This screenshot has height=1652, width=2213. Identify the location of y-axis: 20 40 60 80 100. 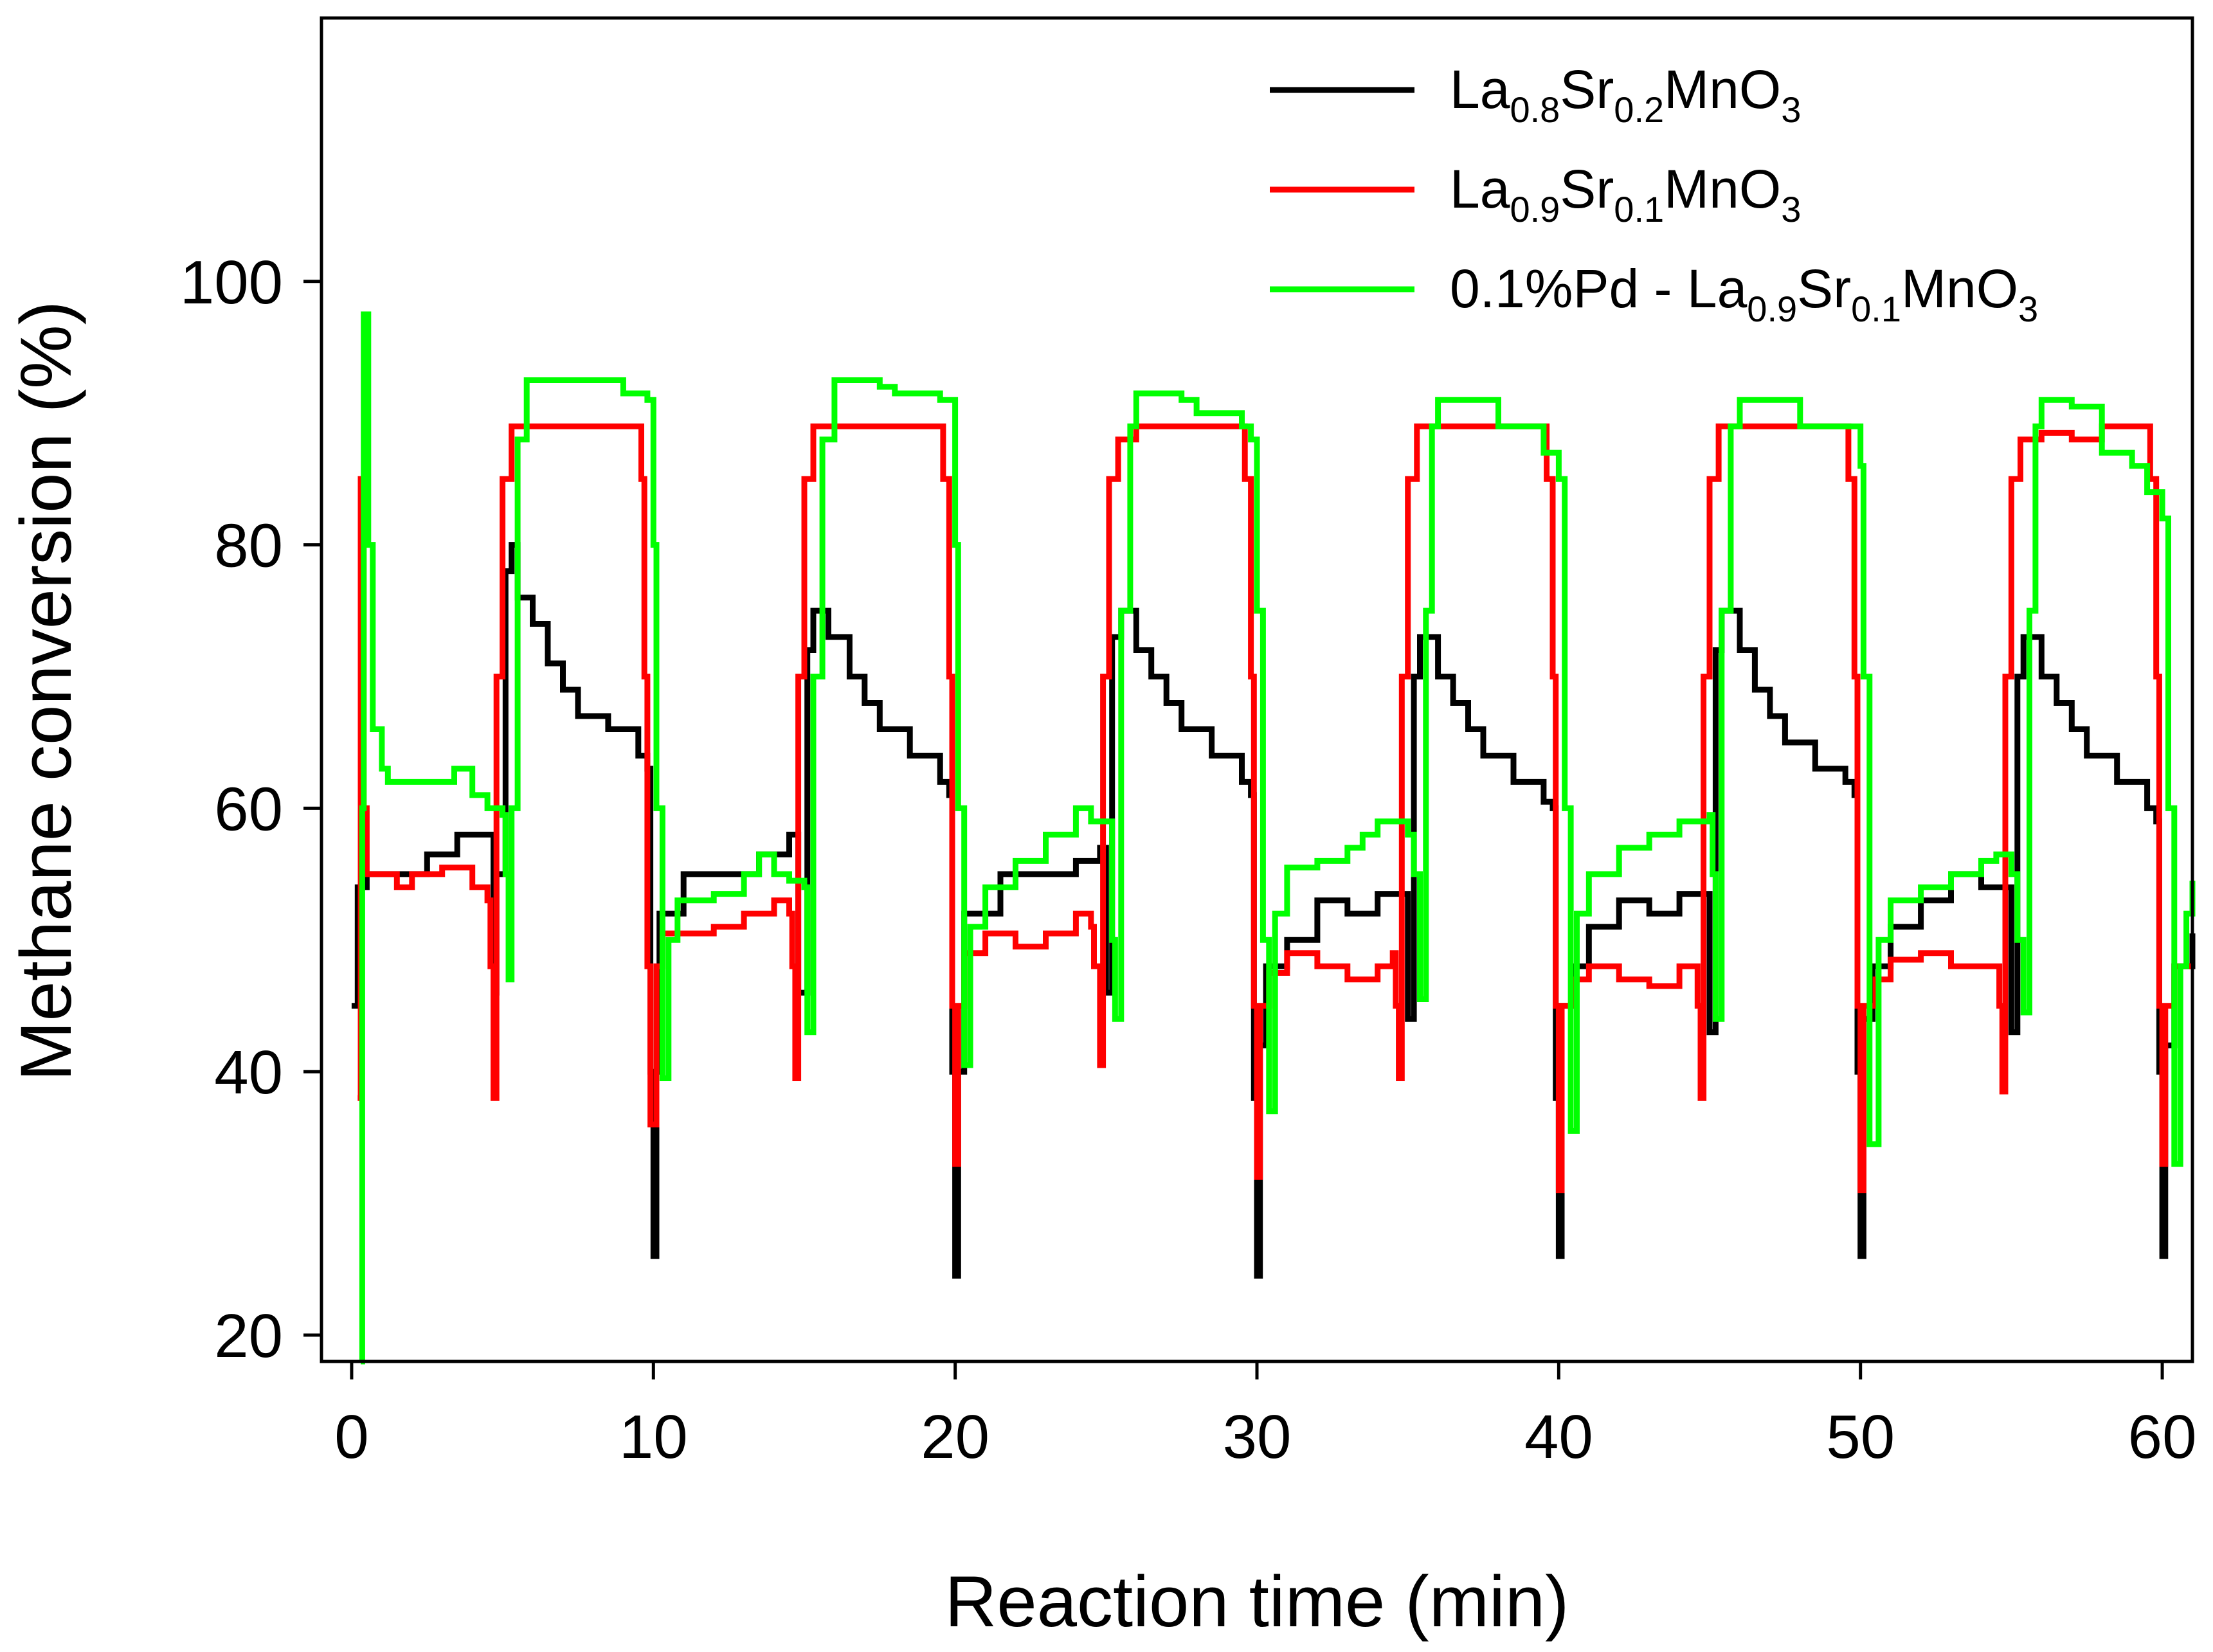
(250, 809).